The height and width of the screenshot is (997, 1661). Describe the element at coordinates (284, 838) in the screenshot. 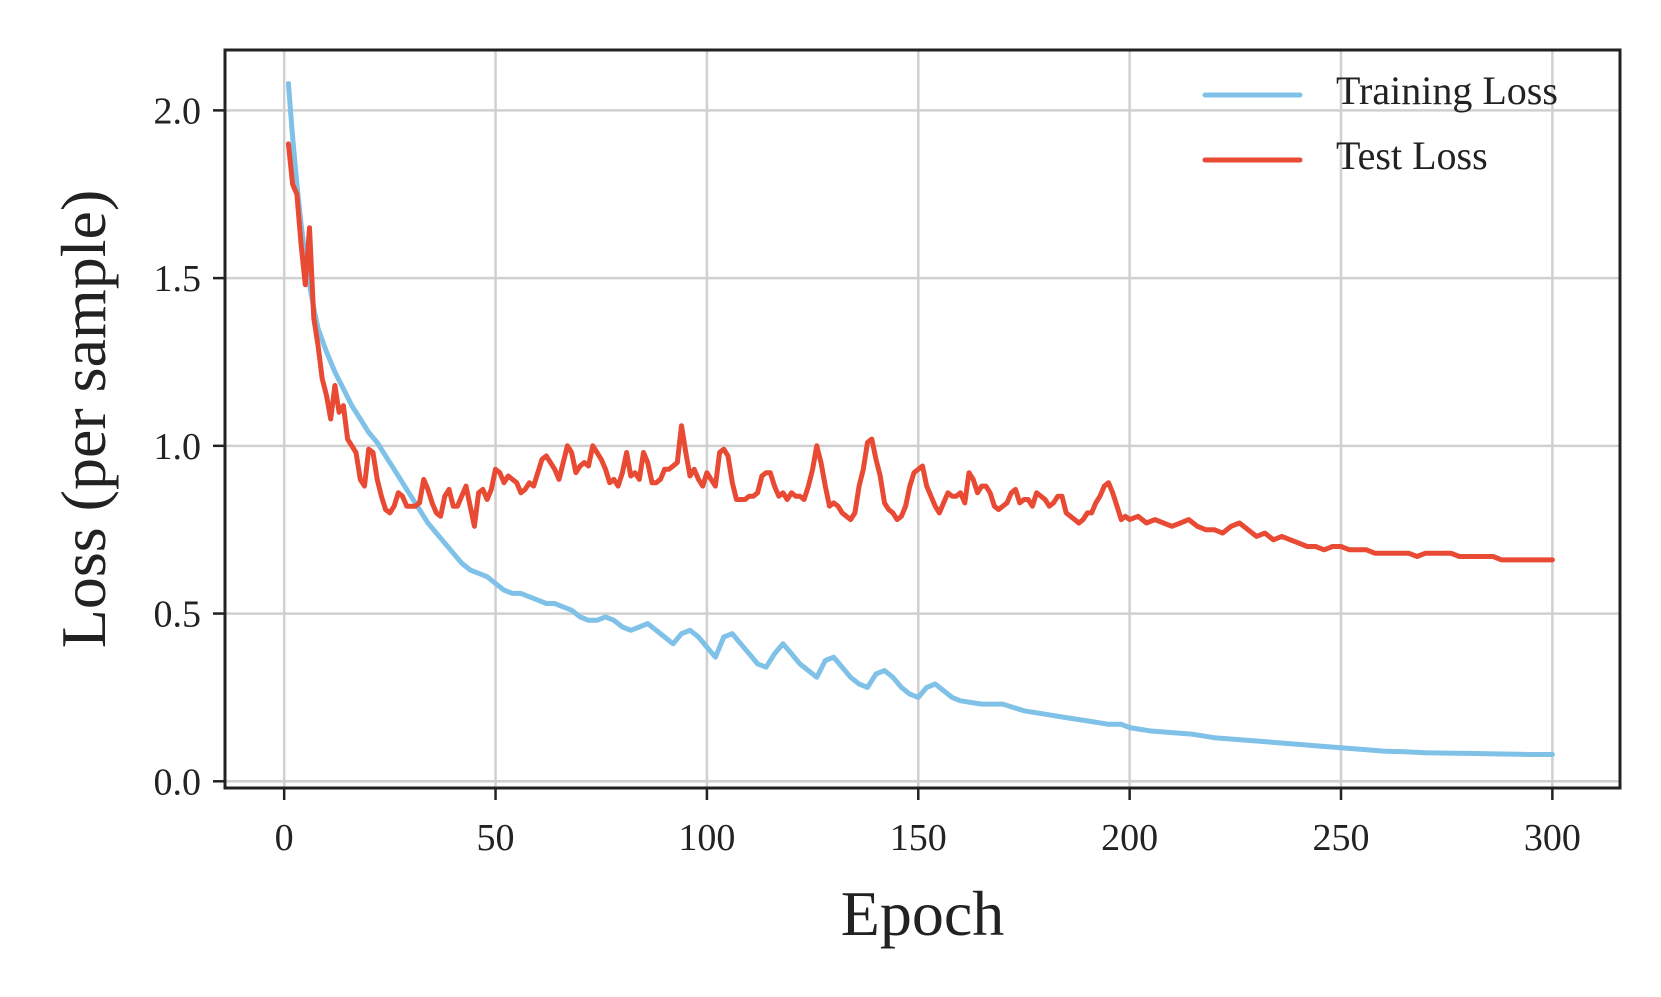

I see `x-tick-label: 0` at that location.